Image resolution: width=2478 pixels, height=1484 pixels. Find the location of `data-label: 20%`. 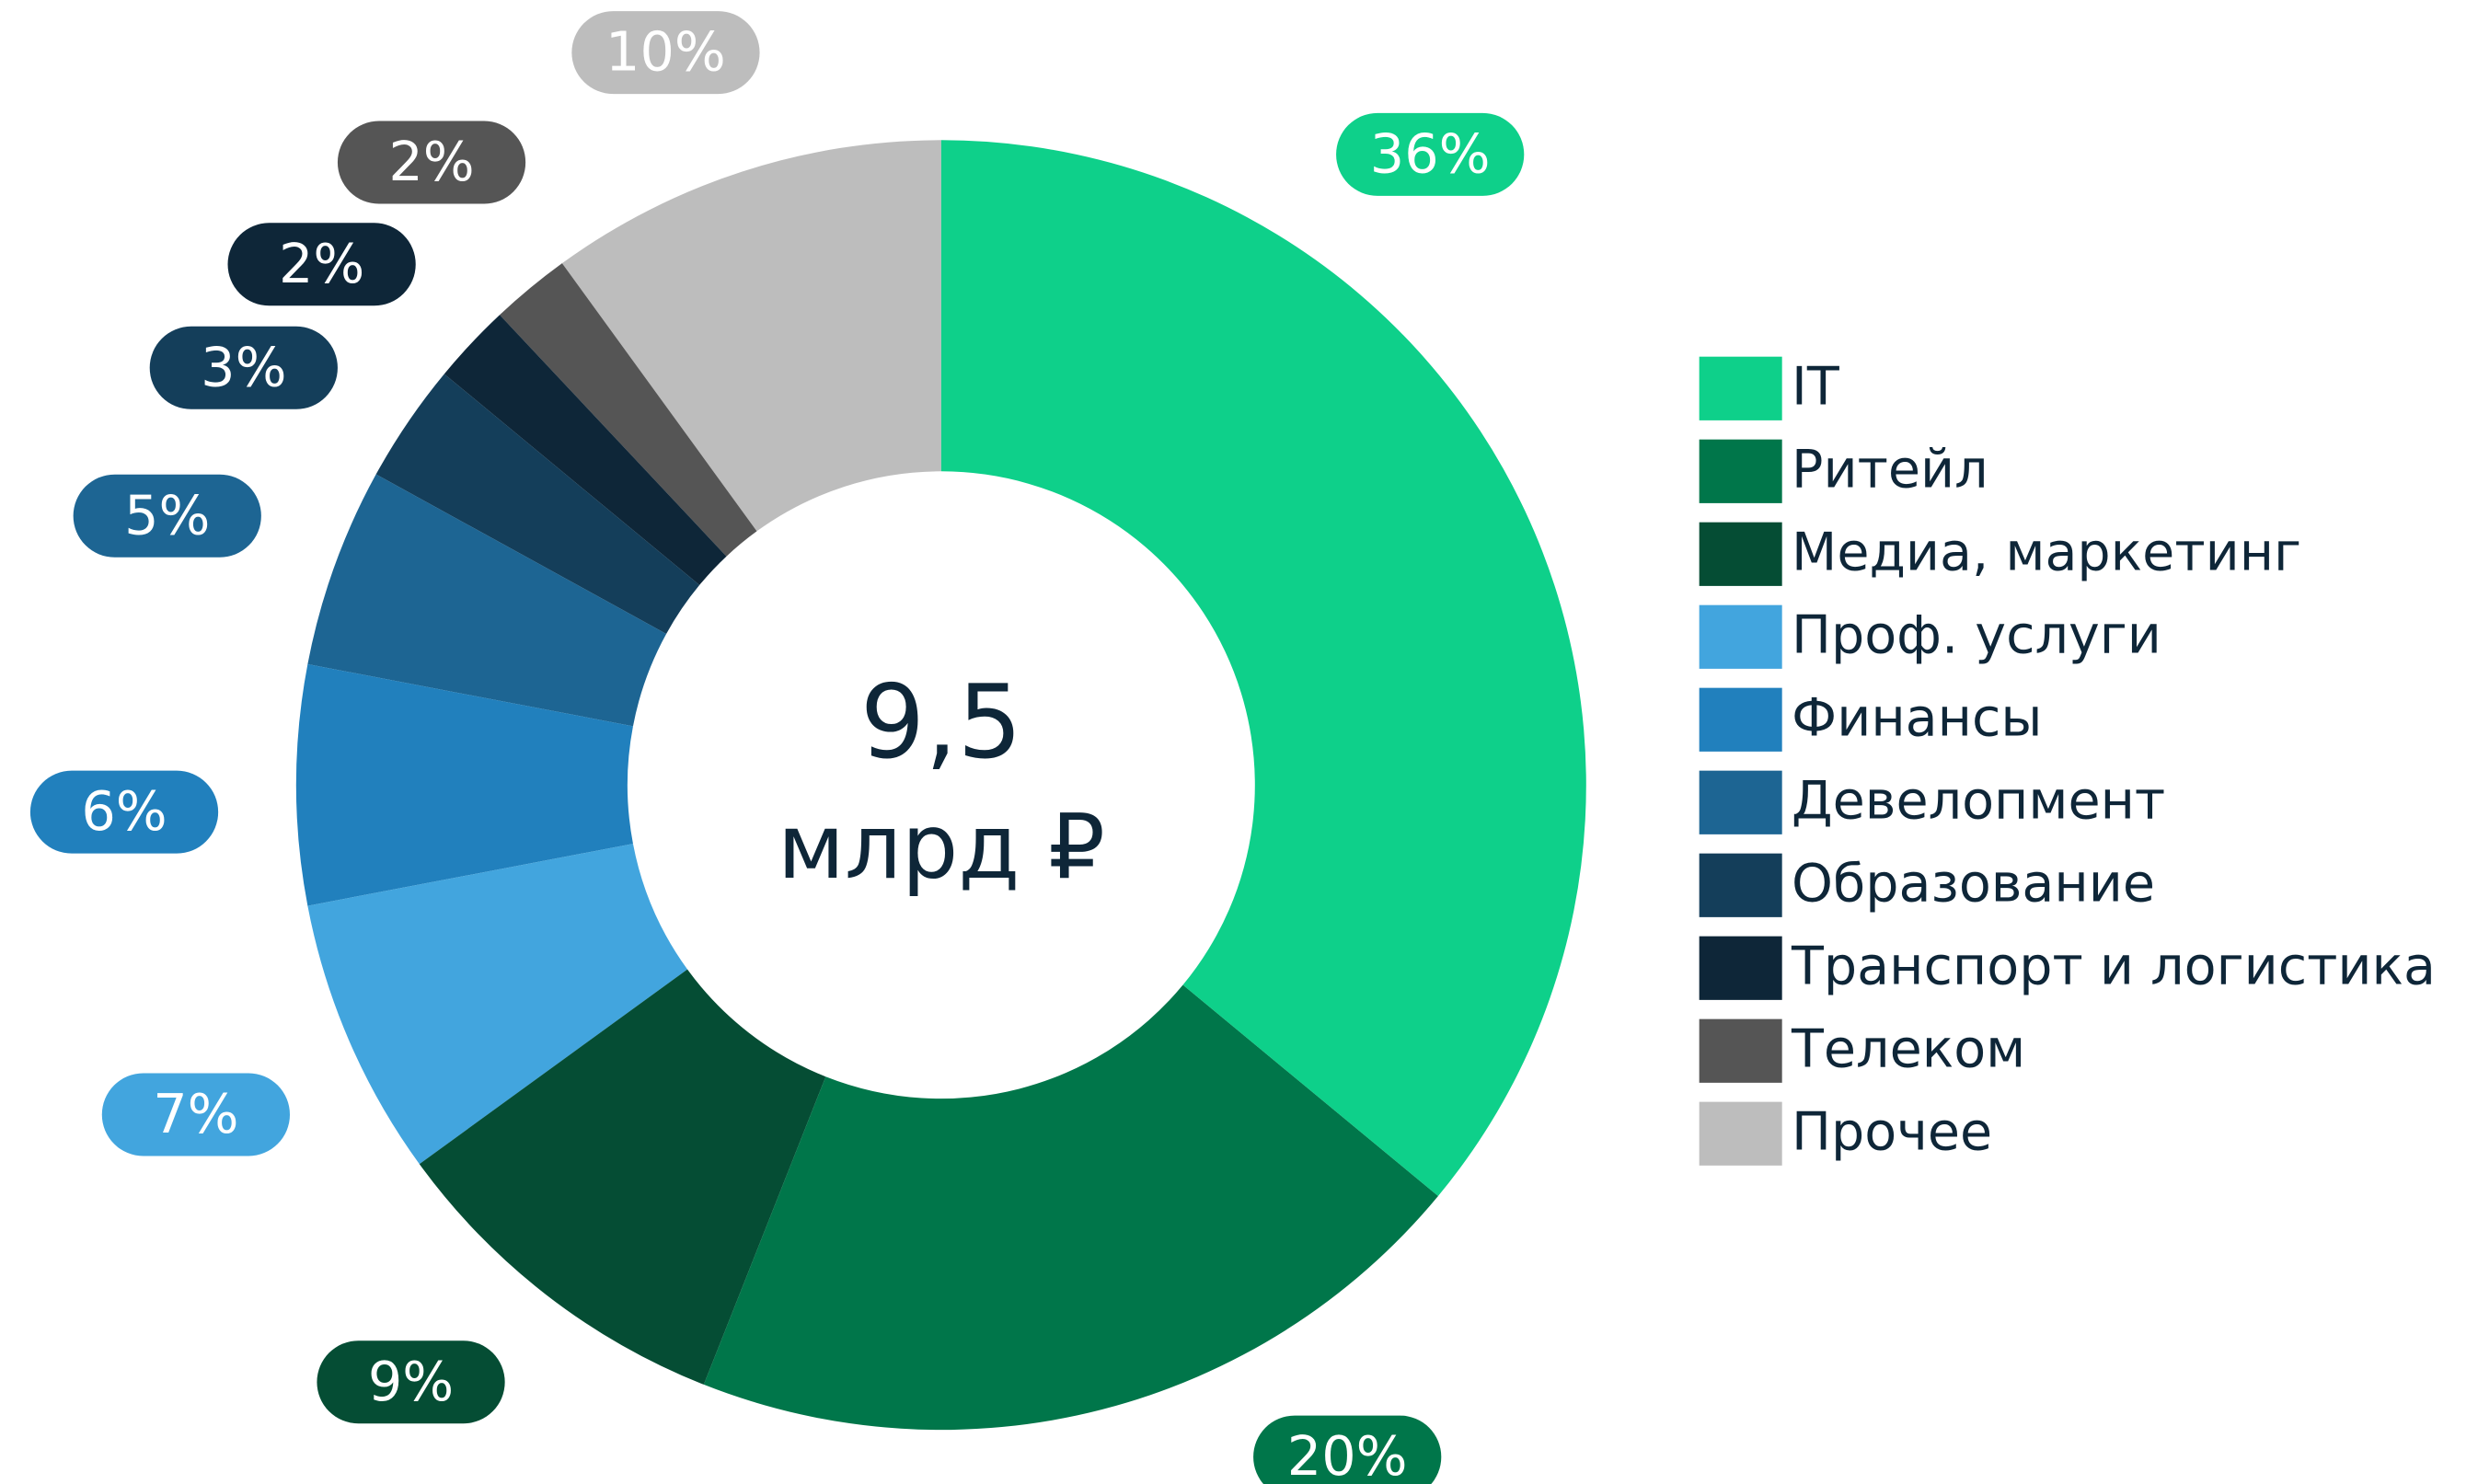

data-label: 20% is located at coordinates (1347, 1454).